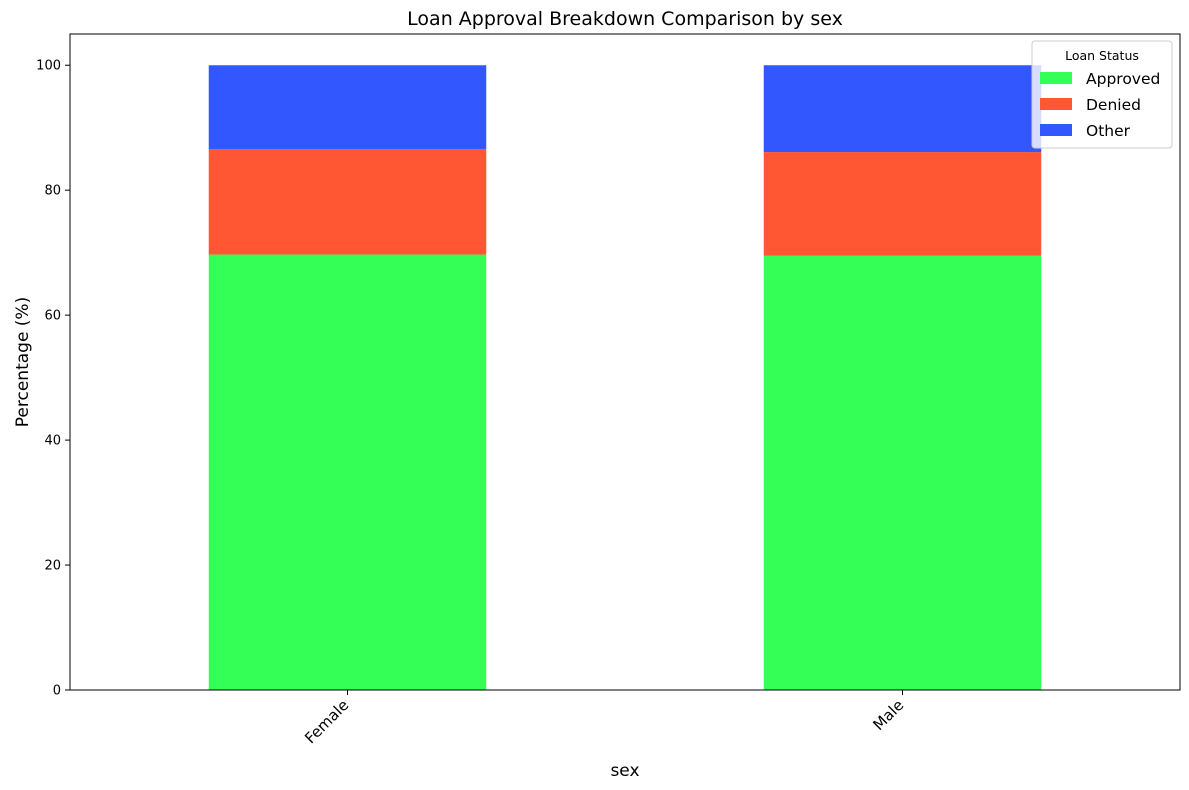 This screenshot has height=790, width=1189. Describe the element at coordinates (52, 566) in the screenshot. I see `y-tick-label: 20` at that location.